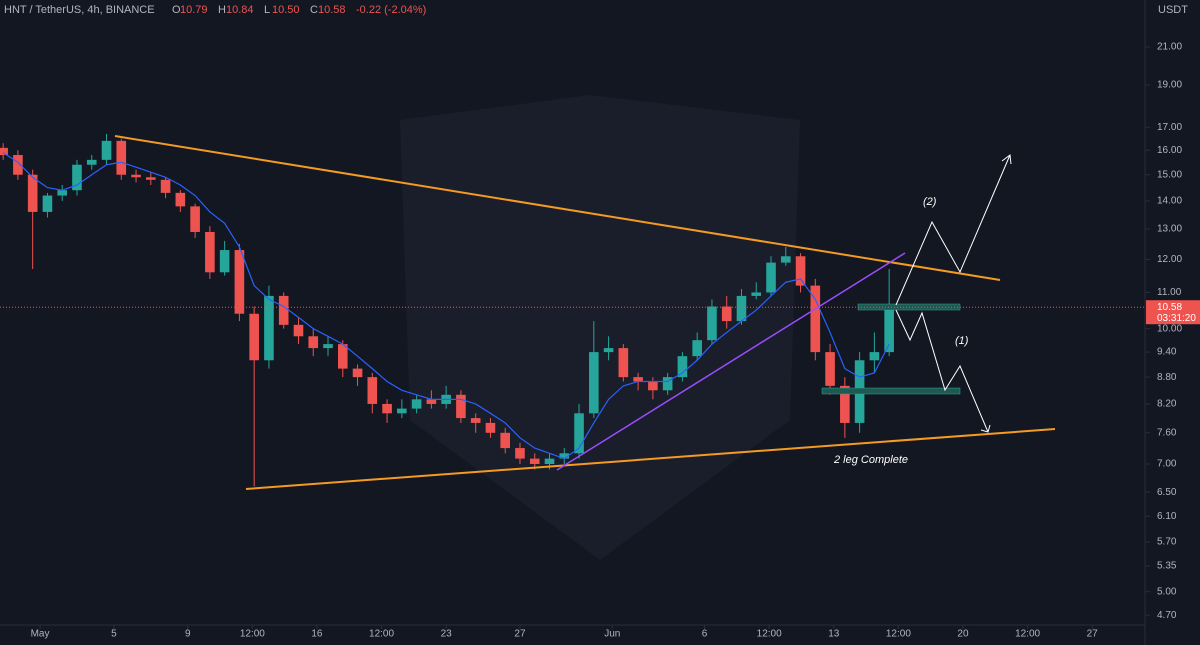 This screenshot has height=645, width=1200. What do you see at coordinates (1169, 127) in the screenshot?
I see `y-tick-label: 17.00` at bounding box center [1169, 127].